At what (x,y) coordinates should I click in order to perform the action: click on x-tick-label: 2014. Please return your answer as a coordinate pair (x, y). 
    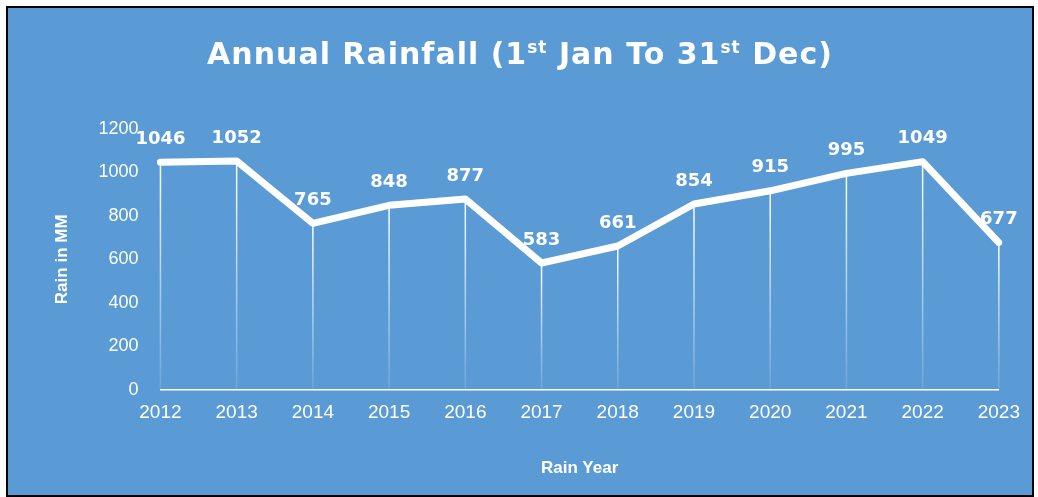
    Looking at the image, I should click on (313, 412).